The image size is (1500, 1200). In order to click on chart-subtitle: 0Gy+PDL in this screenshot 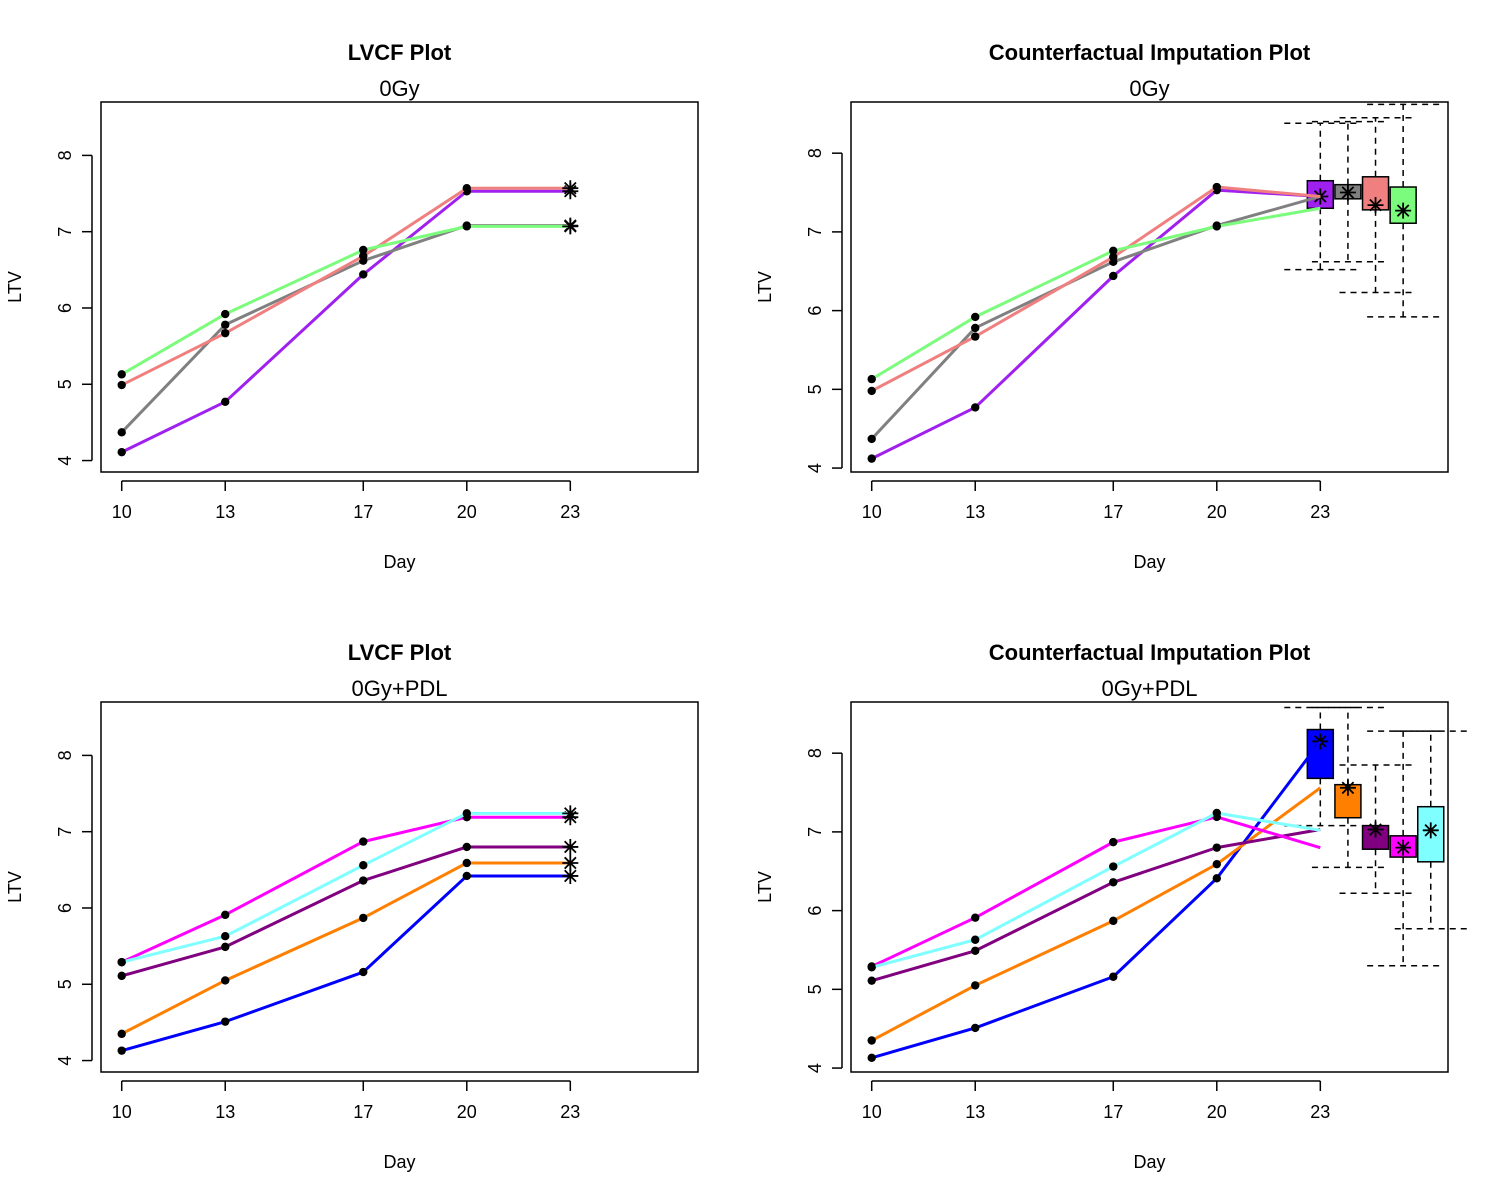, I will do `click(1150, 688)`.